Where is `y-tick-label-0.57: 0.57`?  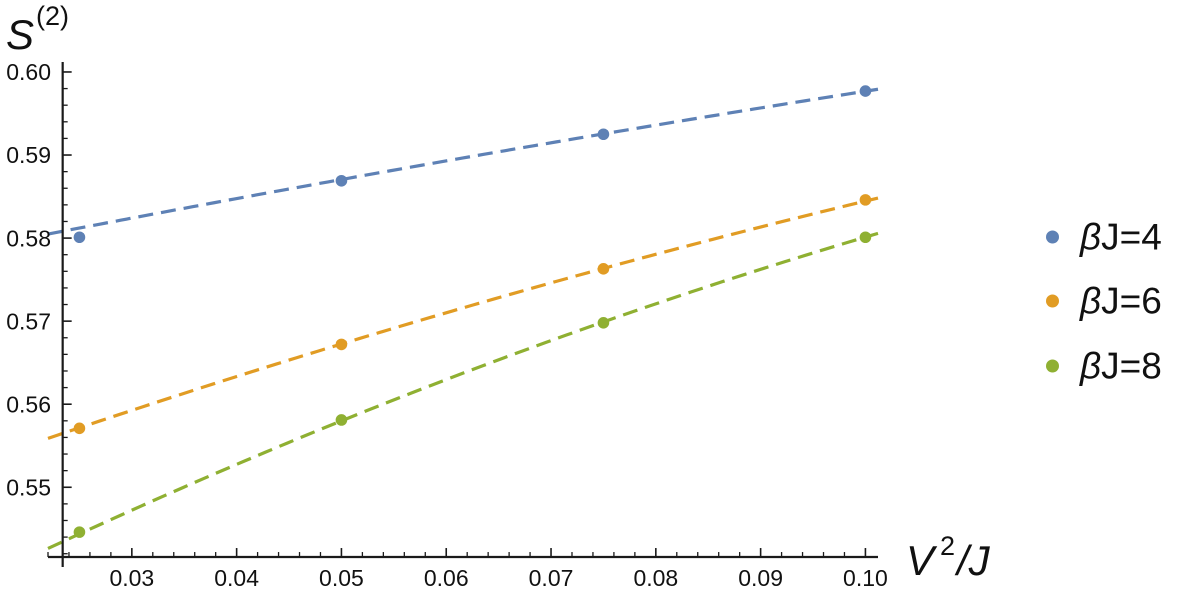
y-tick-label-0.57: 0.57 is located at coordinates (28, 321).